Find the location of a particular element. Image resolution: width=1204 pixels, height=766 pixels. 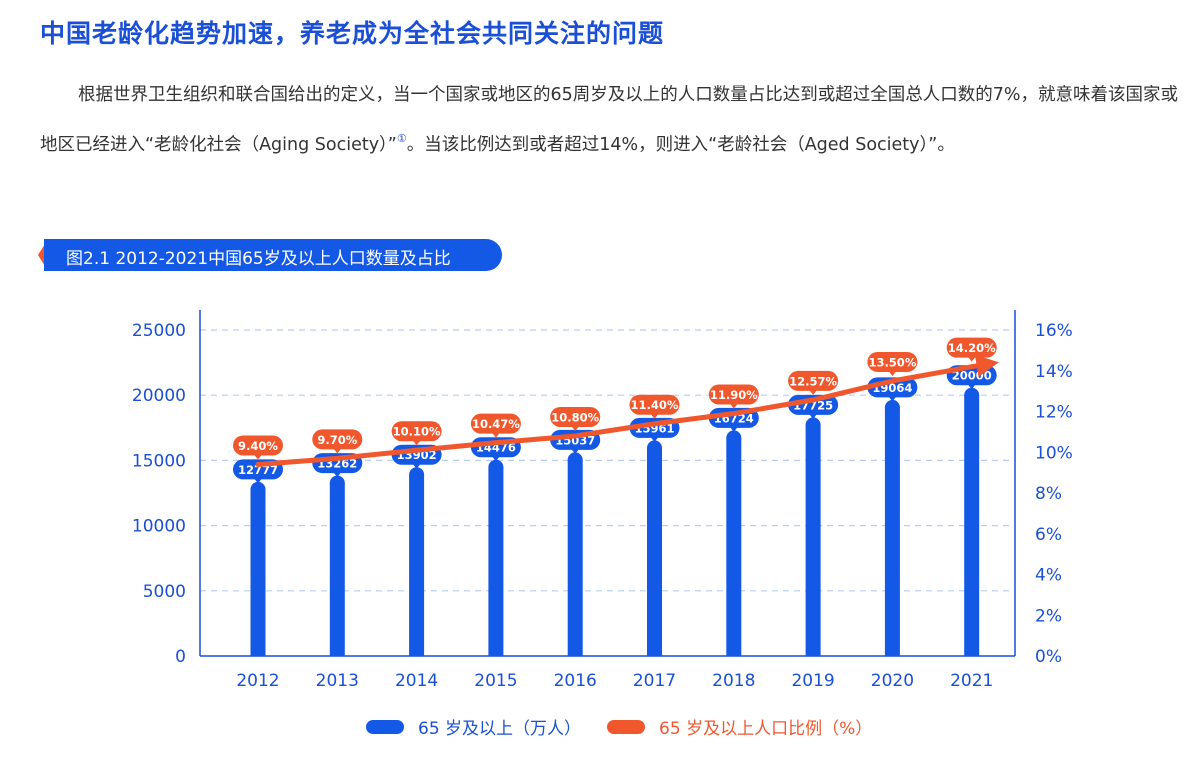

ratio-line is located at coordinates (627, 410).